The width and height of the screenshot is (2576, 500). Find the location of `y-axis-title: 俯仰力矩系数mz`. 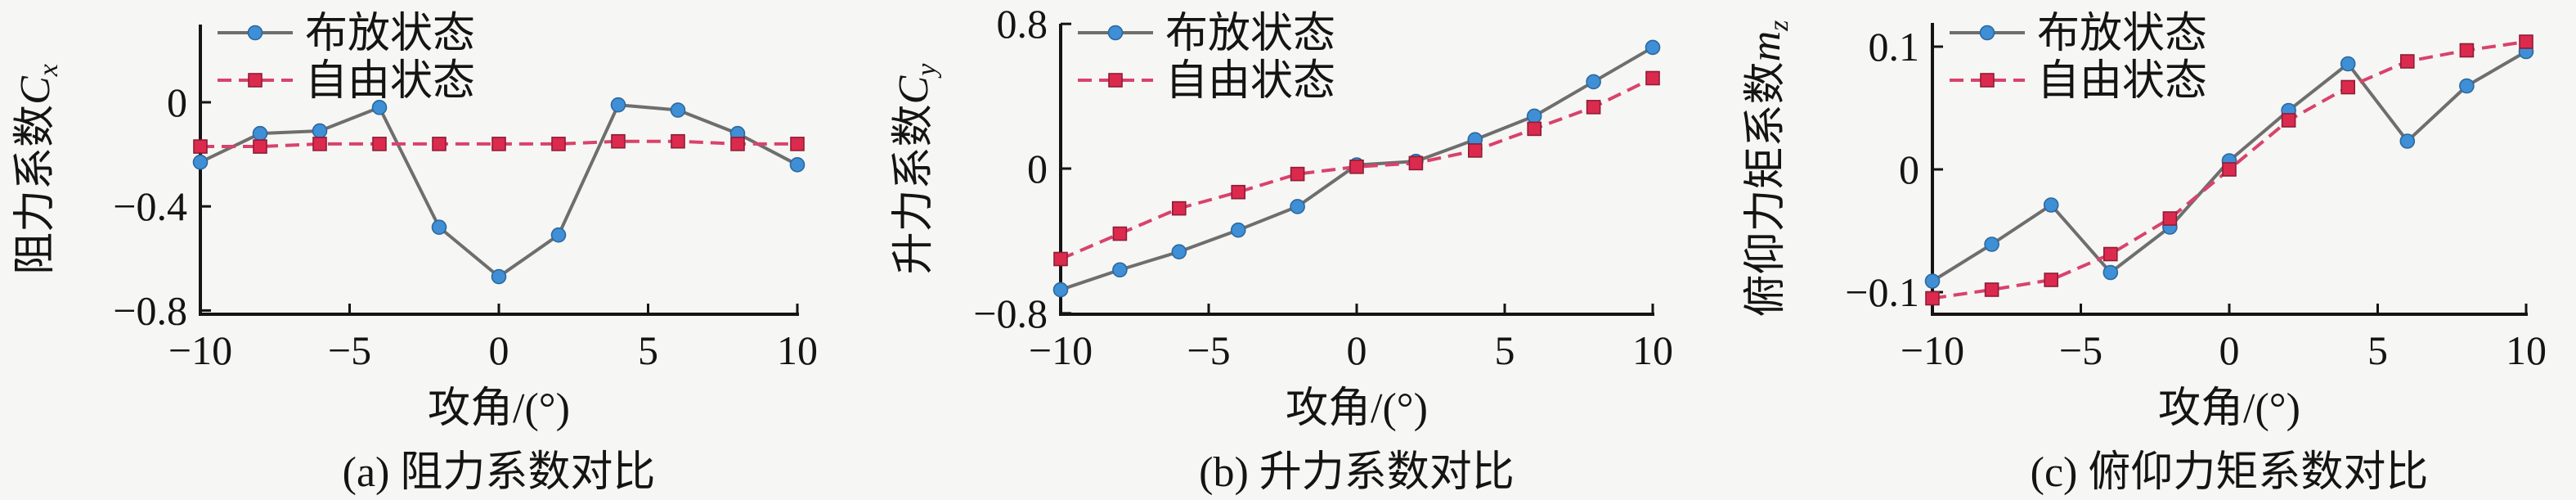

y-axis-title: 俯仰力矩系数mz is located at coordinates (1768, 169).